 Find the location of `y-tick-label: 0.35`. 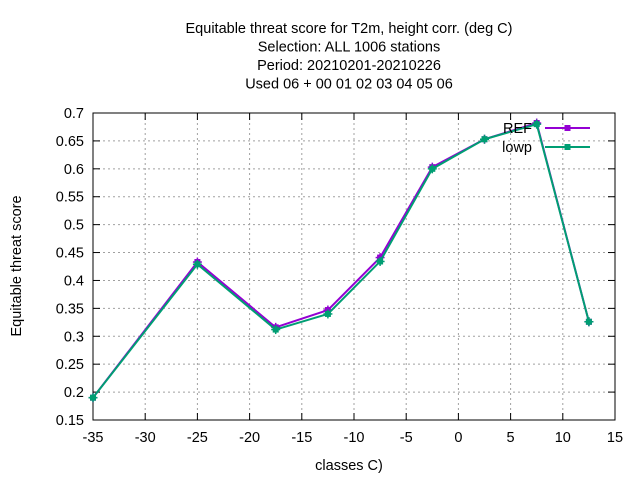

y-tick-label: 0.35 is located at coordinates (70, 309).